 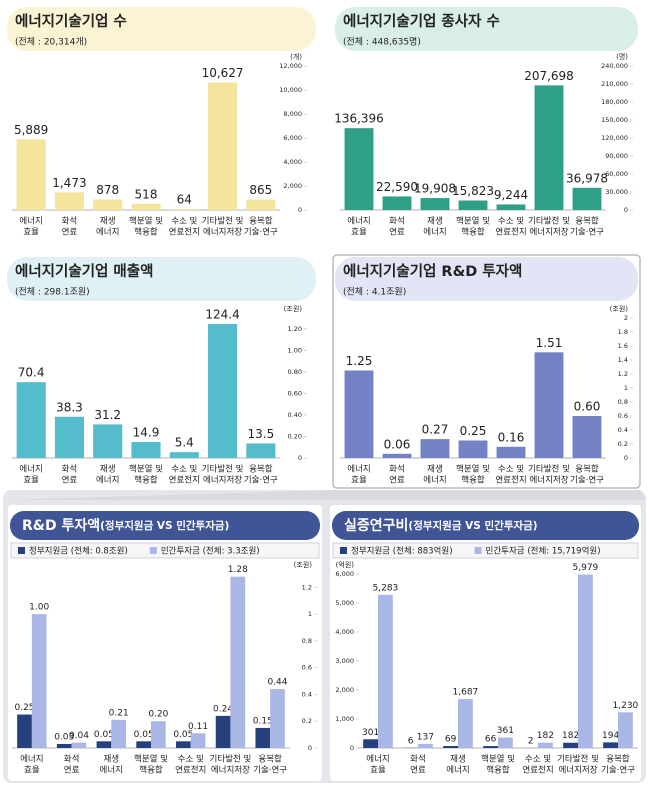 What do you see at coordinates (614, 102) in the screenshot?
I see `y-tick-label: 180,000` at bounding box center [614, 102].